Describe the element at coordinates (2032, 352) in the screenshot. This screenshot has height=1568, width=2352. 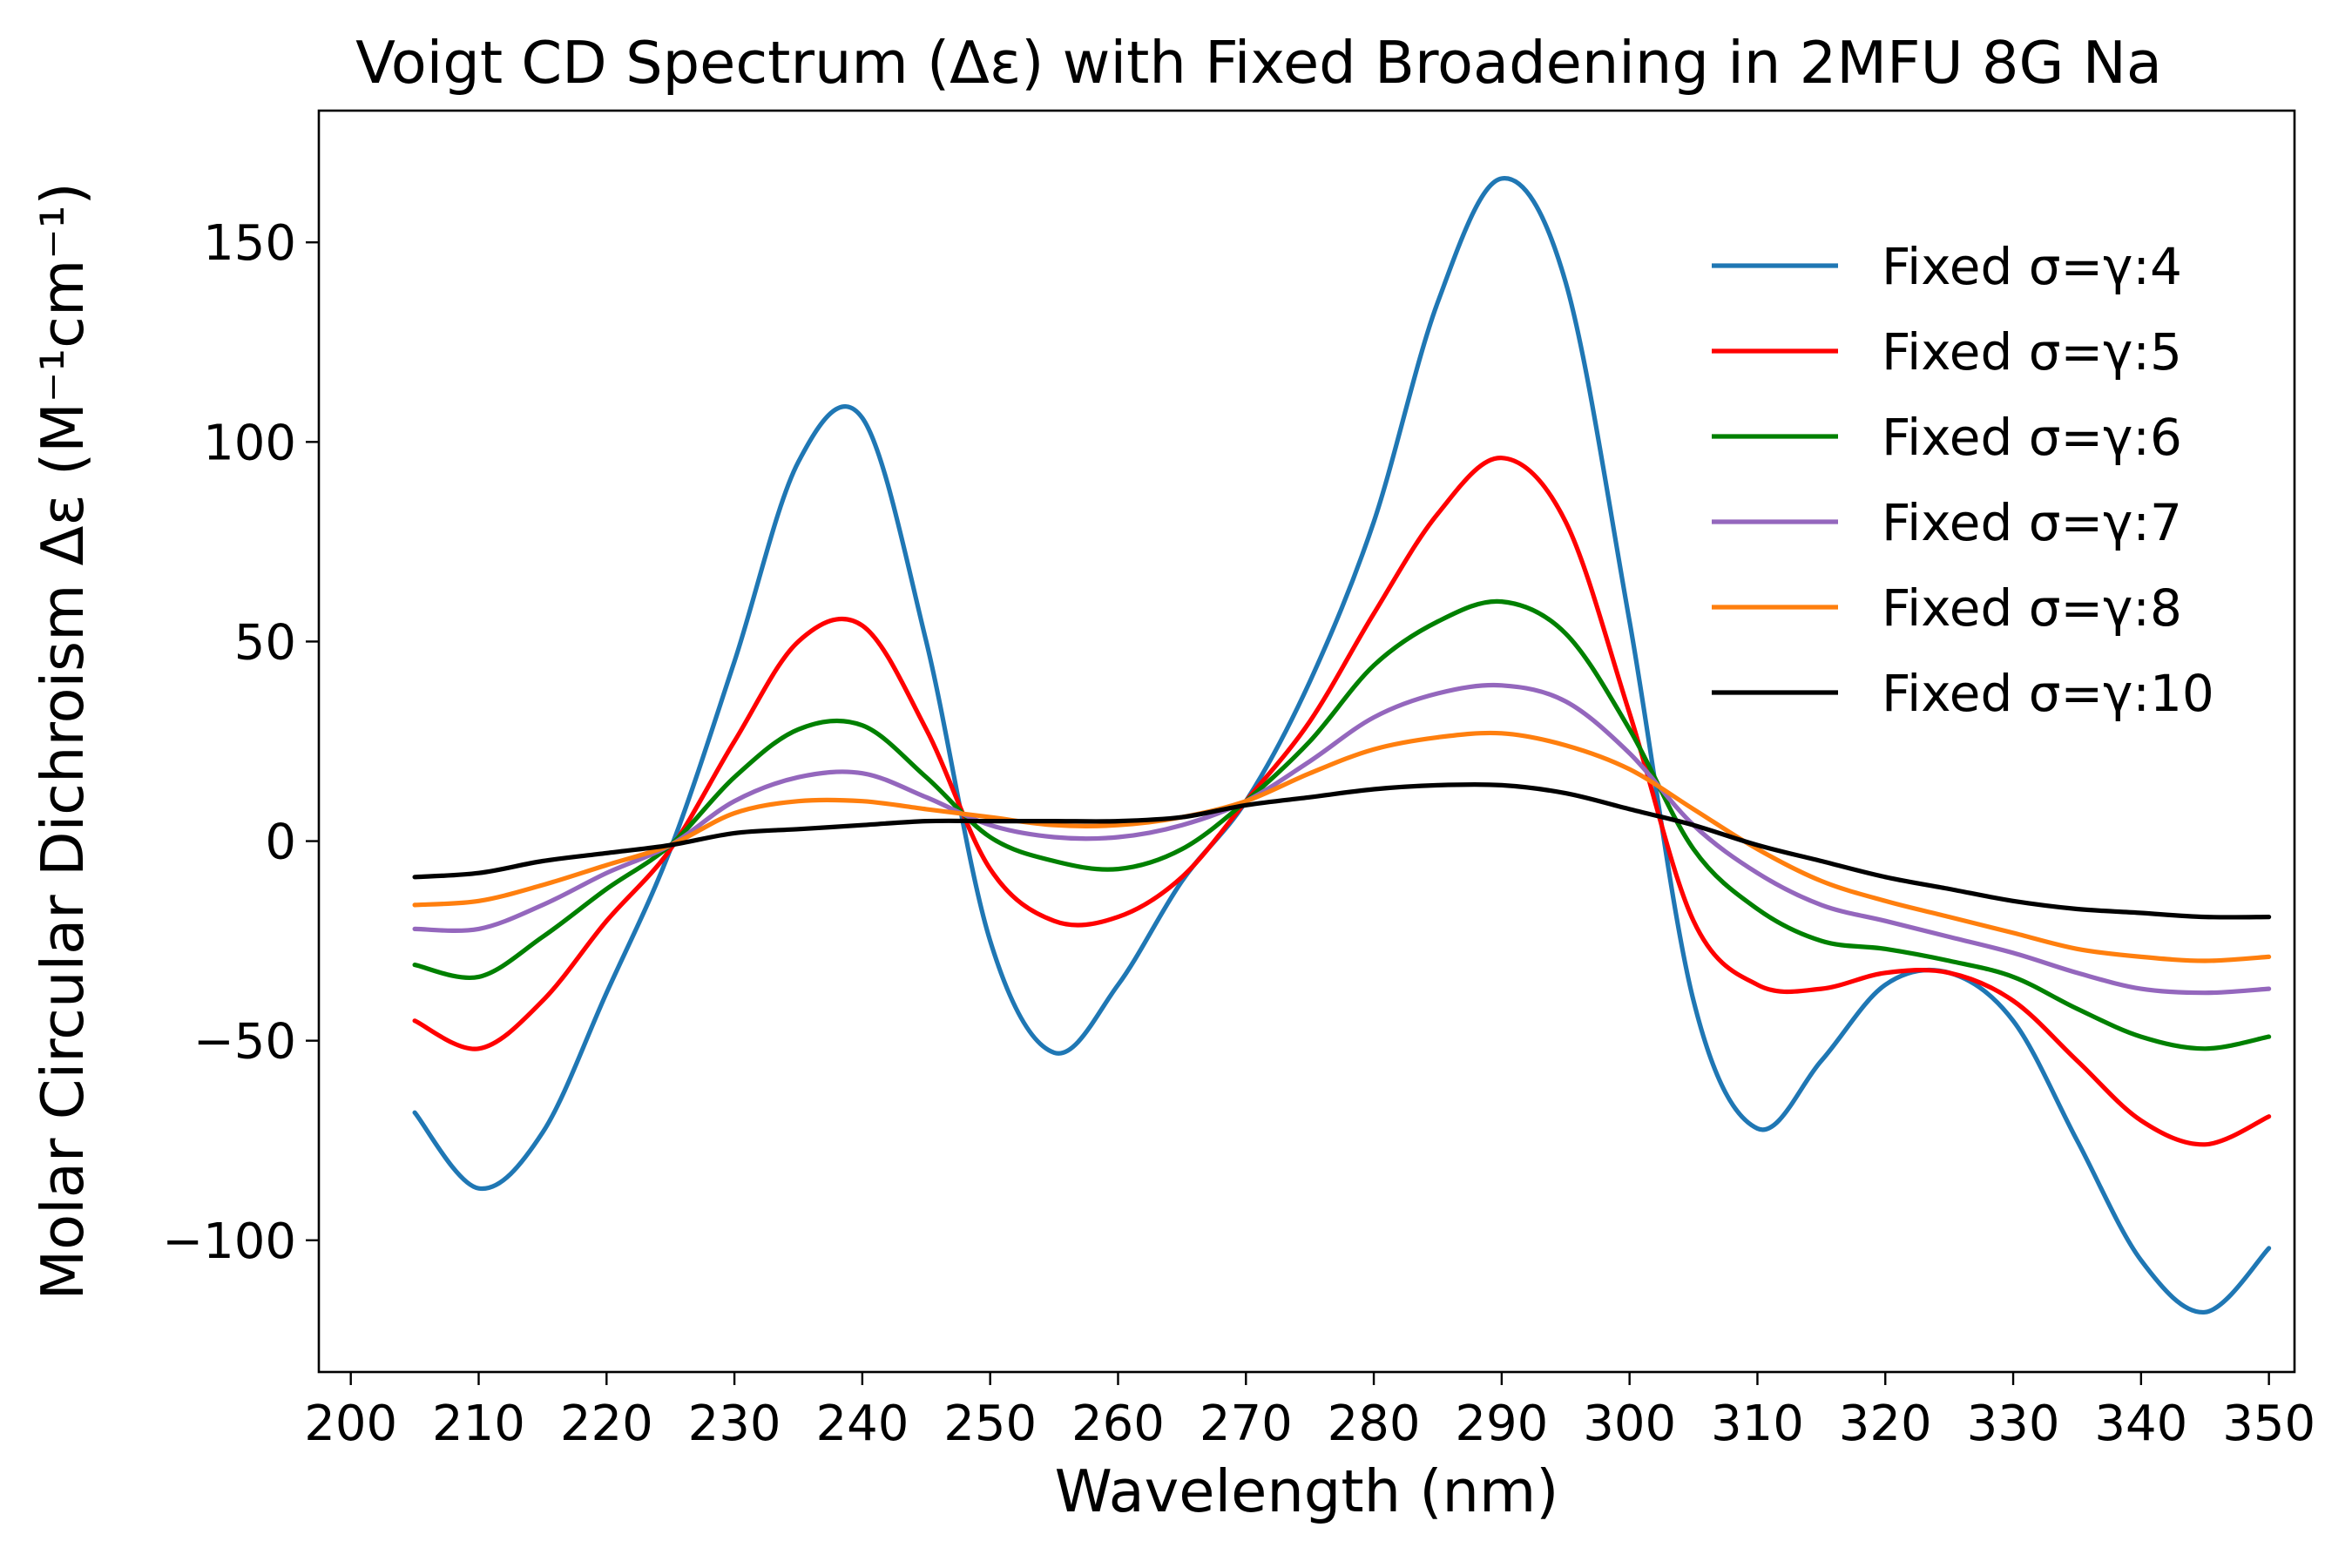
I see `legend-label: Fixed σ=γ:5` at that location.